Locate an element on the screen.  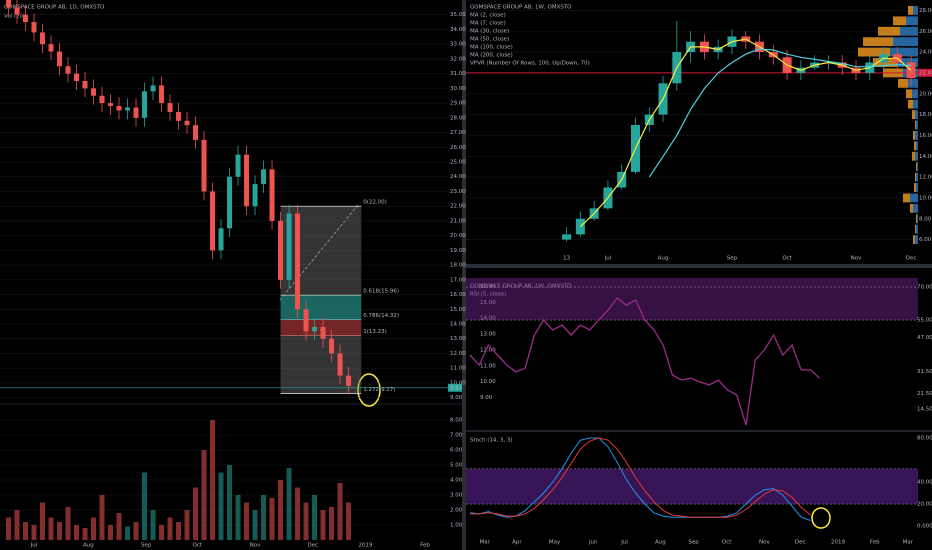
y-tick-label: 9.00 is located at coordinates (456, 398).